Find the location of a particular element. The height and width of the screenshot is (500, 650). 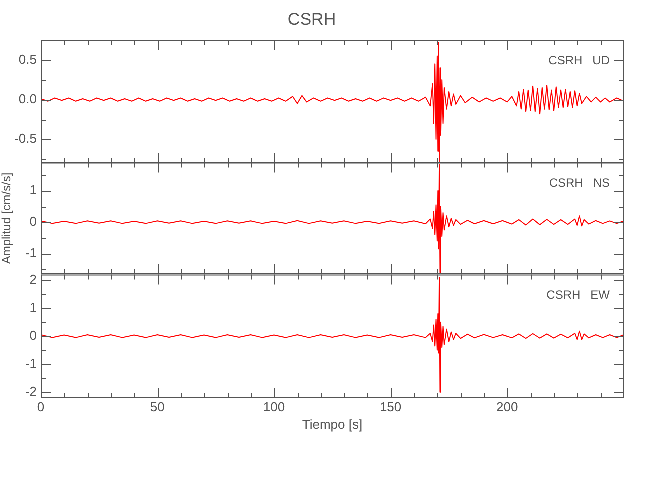

chart-title: CSRH is located at coordinates (312, 19).